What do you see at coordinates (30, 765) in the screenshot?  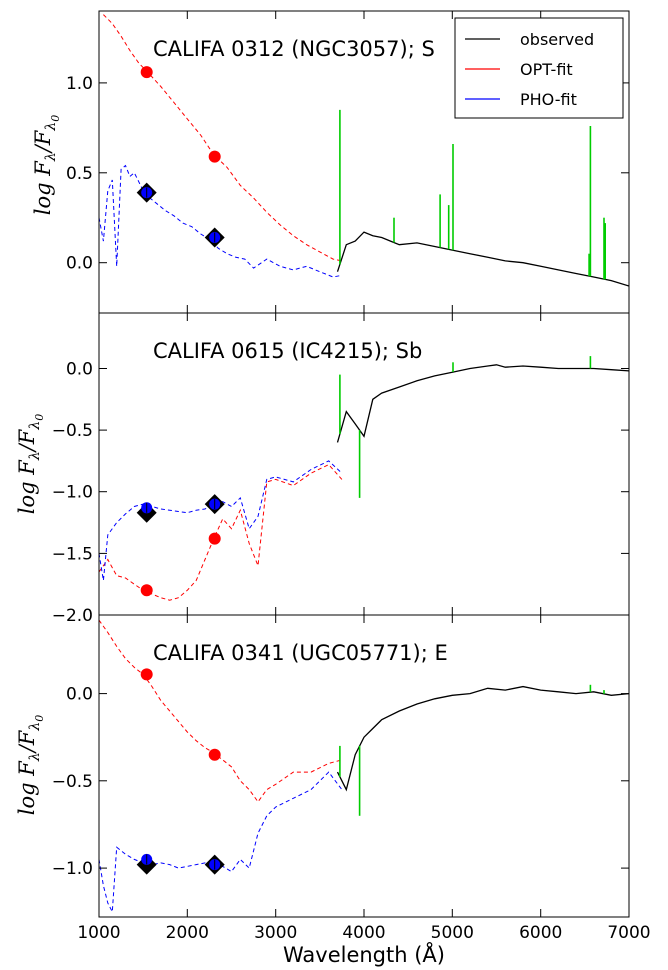 I see `panel-bottom-y-label: log Fλ/Fλ0` at bounding box center [30, 765].